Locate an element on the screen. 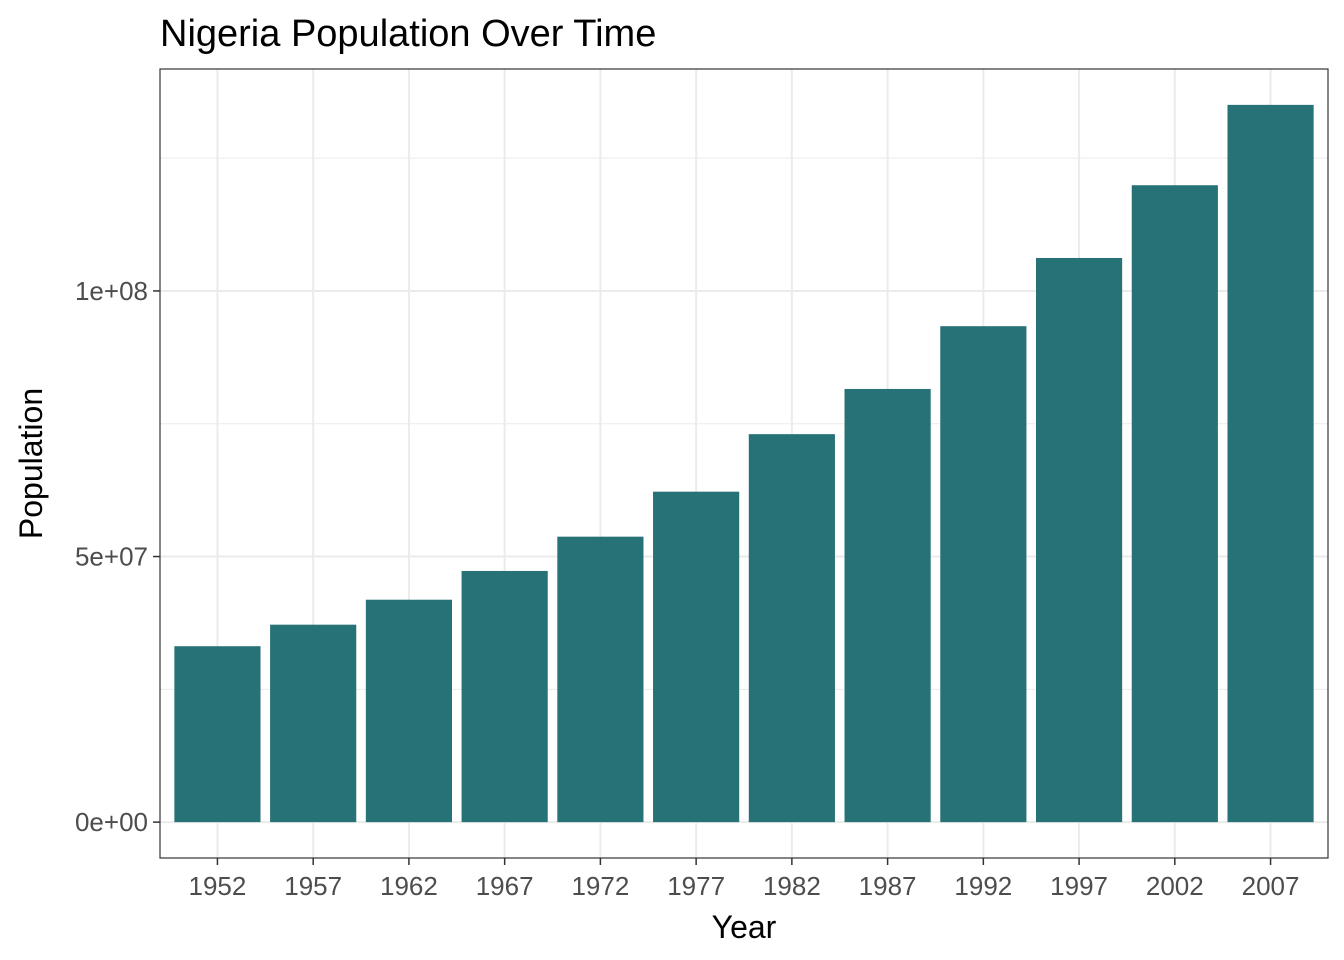 This screenshot has height=960, width=1344. x-tick-label: 1997 is located at coordinates (1079, 886).